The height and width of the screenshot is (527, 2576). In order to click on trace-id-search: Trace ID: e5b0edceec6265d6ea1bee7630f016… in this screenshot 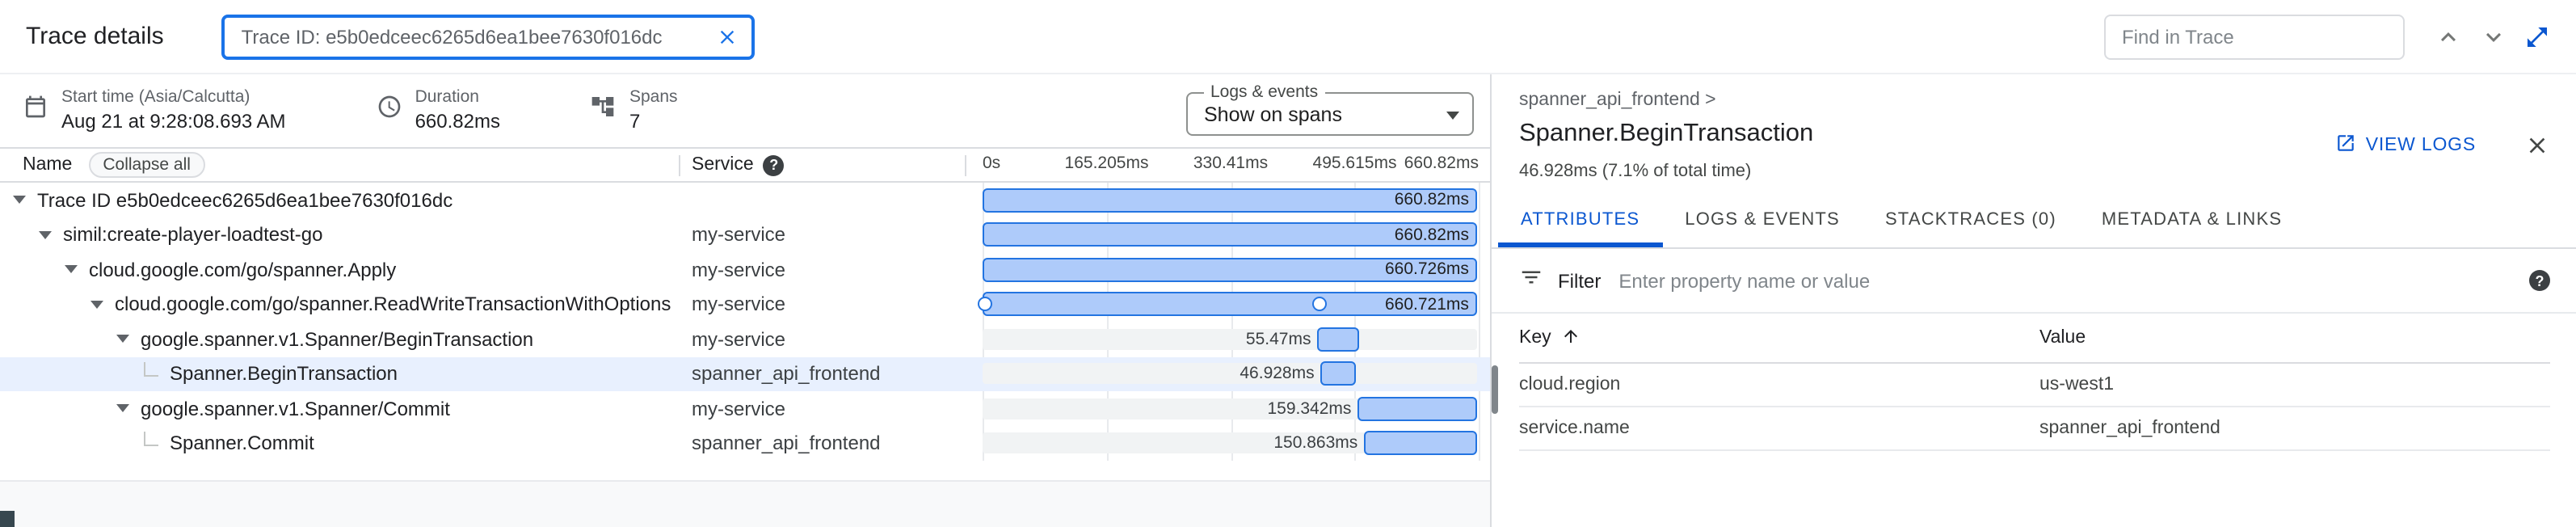, I will do `click(488, 37)`.